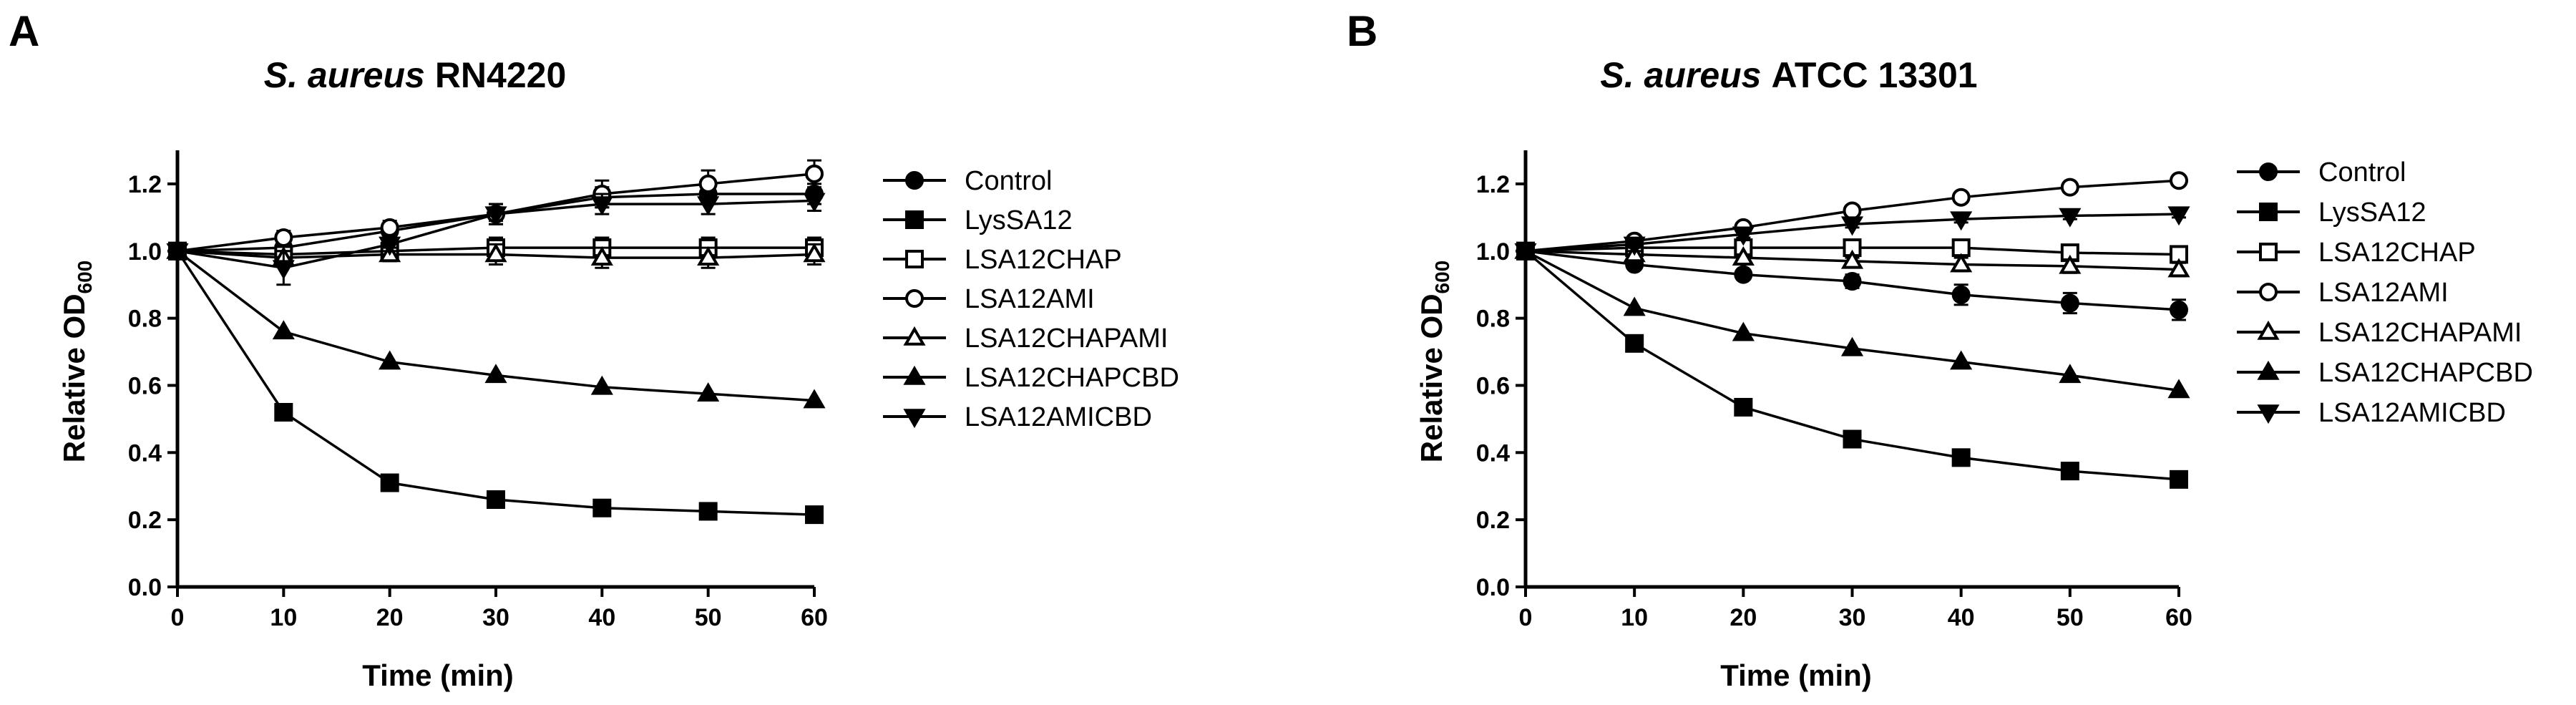 The image size is (2576, 705). Describe the element at coordinates (1442, 277) in the screenshot. I see `ylabel-sub-b: 600` at that location.